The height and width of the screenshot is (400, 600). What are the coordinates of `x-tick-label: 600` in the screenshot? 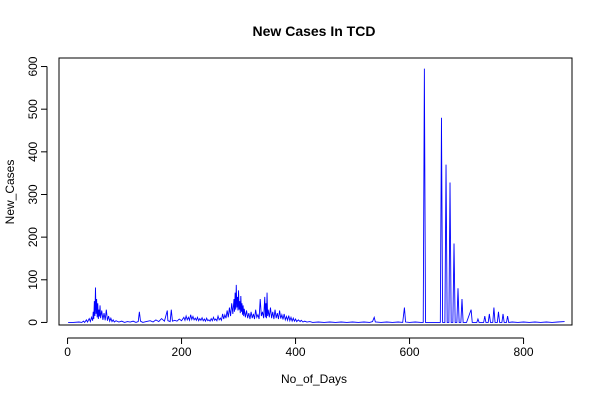 It's located at (410, 352).